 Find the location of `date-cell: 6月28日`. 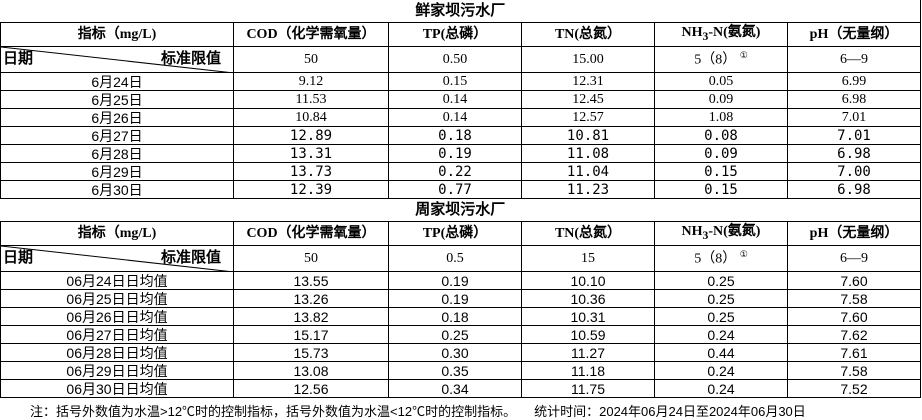

date-cell: 6月28日 is located at coordinates (117, 153).